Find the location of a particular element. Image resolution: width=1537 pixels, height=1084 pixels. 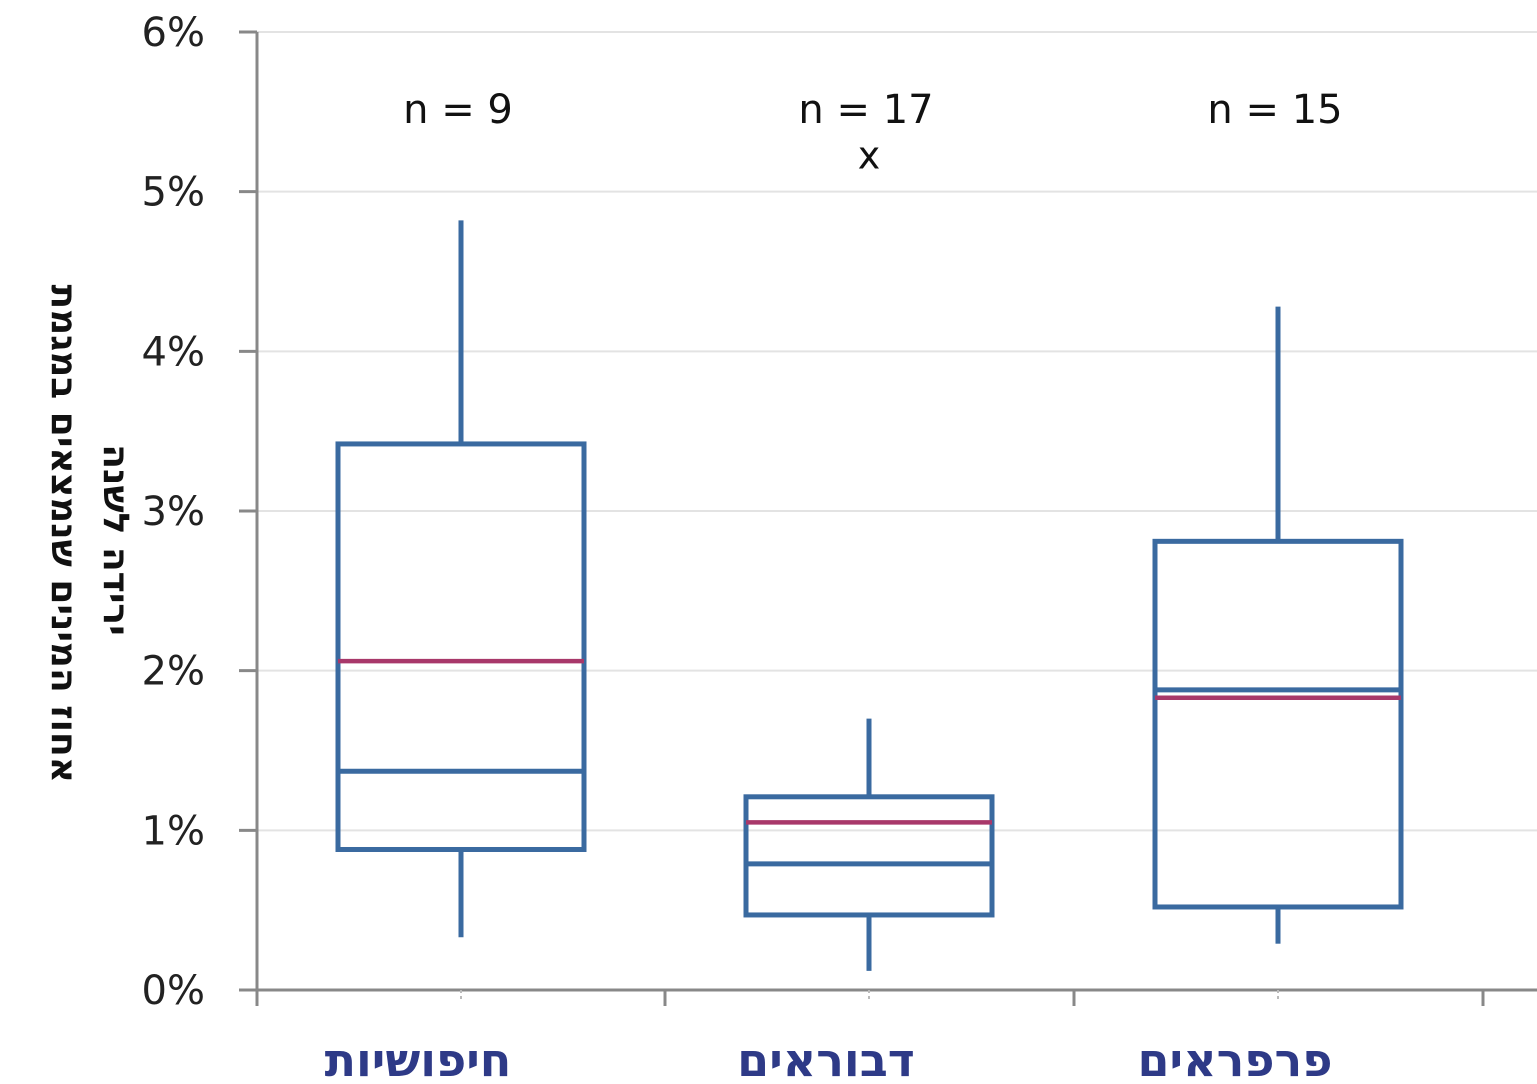

y-tick-label: 0% is located at coordinates (173, 991).